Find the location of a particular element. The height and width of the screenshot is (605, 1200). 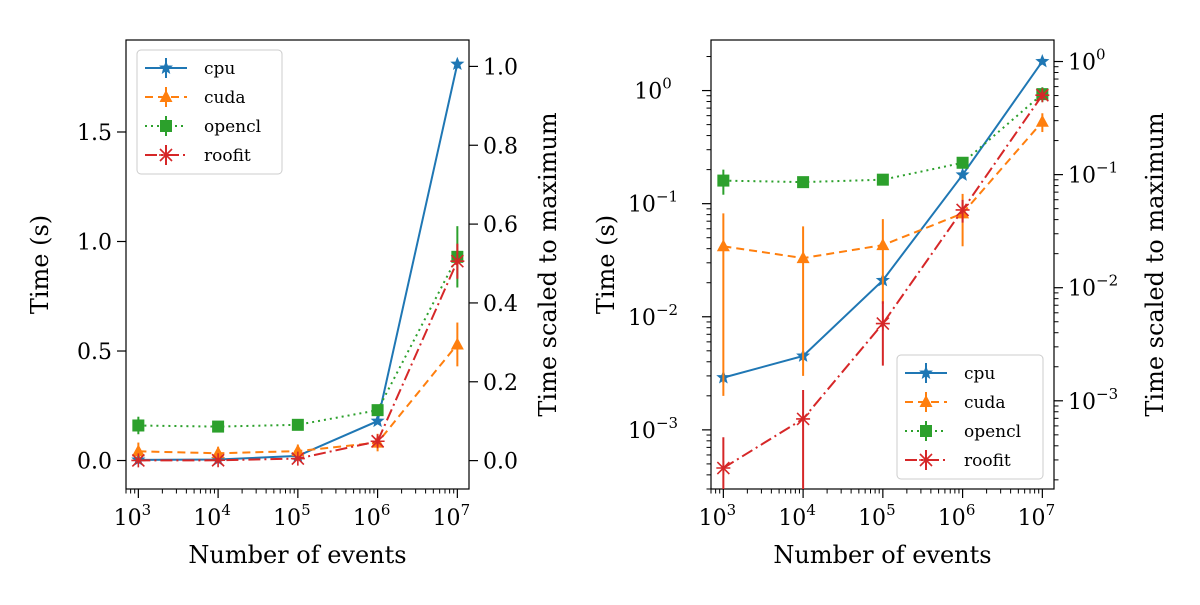

legend-item-cpu: cpu is located at coordinates (950, 373).